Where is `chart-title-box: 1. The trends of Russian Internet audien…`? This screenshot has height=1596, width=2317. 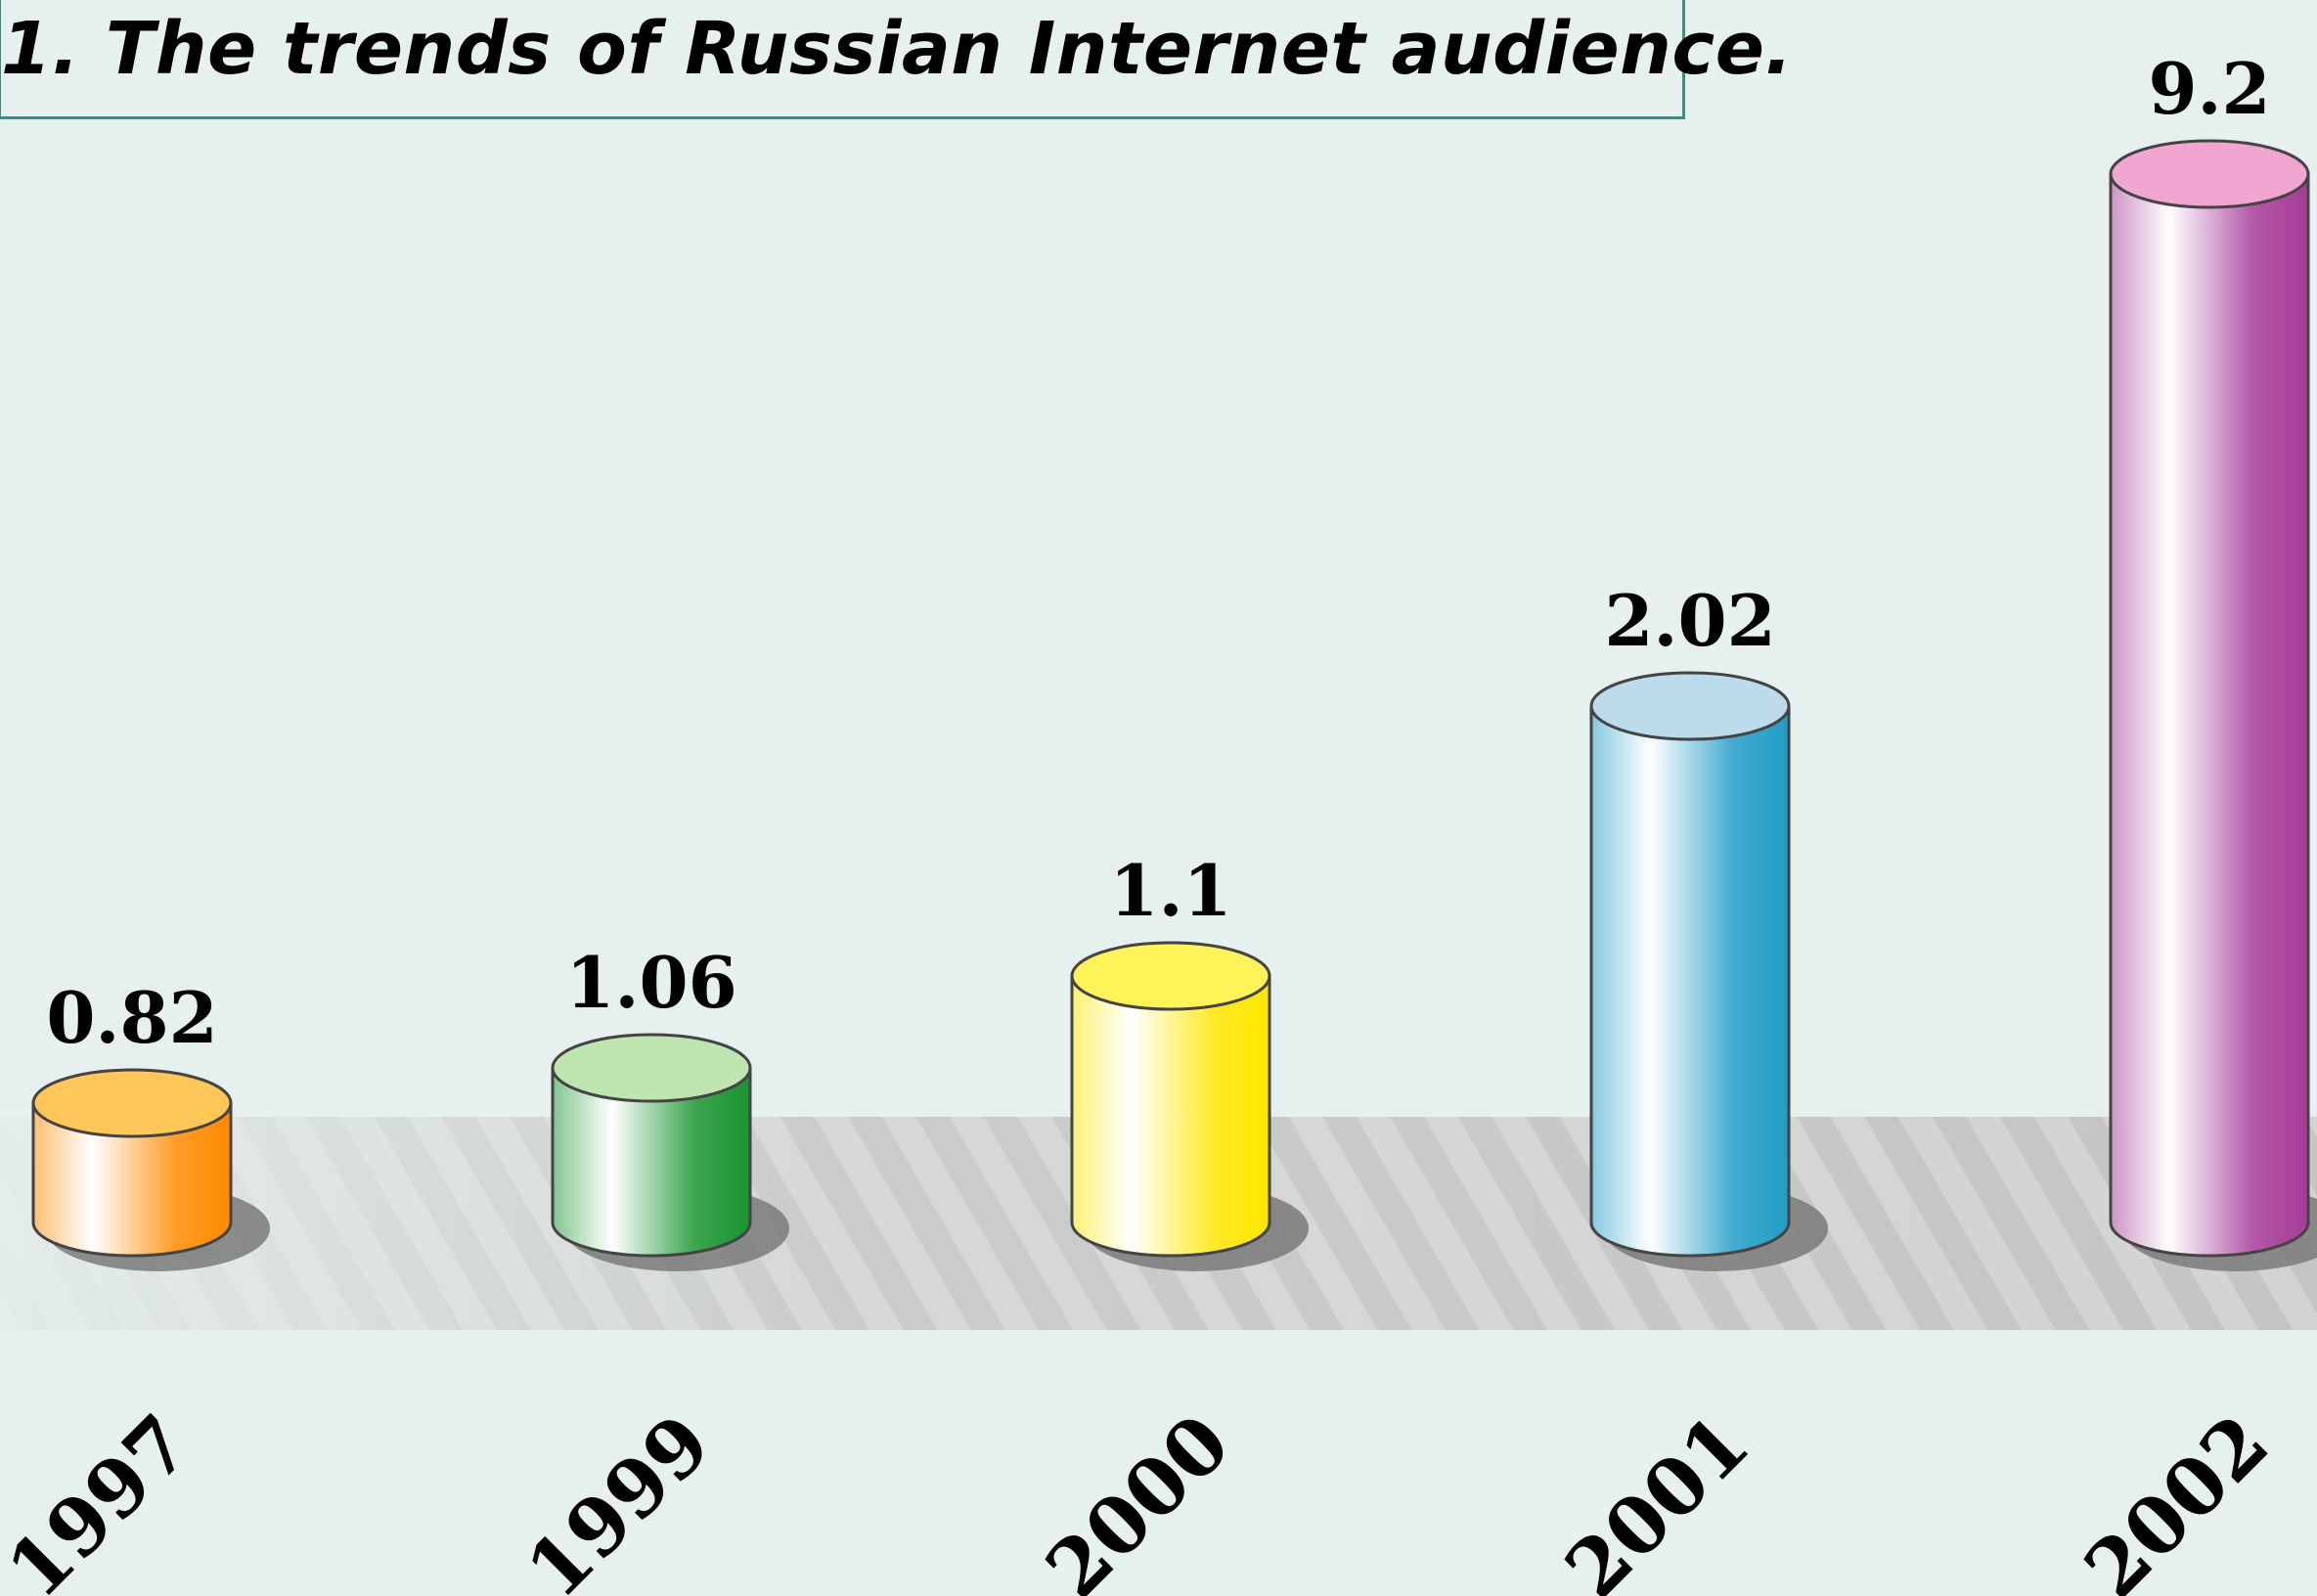
chart-title-box: 1. The trends of Russian Internet audien… is located at coordinates (896, 59).